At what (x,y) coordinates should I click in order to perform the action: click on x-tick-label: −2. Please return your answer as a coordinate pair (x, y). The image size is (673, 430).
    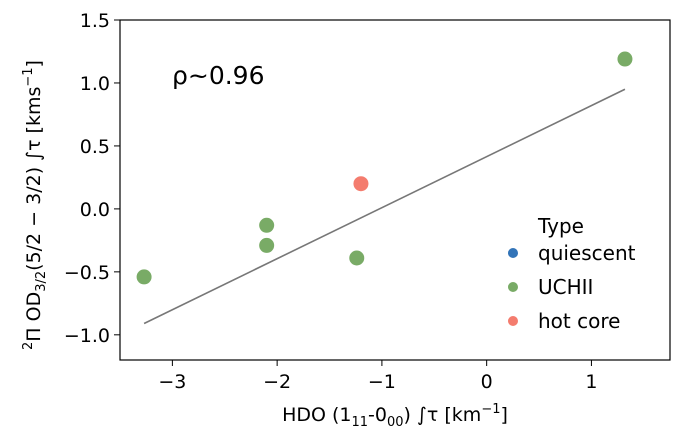
    Looking at the image, I should click on (277, 382).